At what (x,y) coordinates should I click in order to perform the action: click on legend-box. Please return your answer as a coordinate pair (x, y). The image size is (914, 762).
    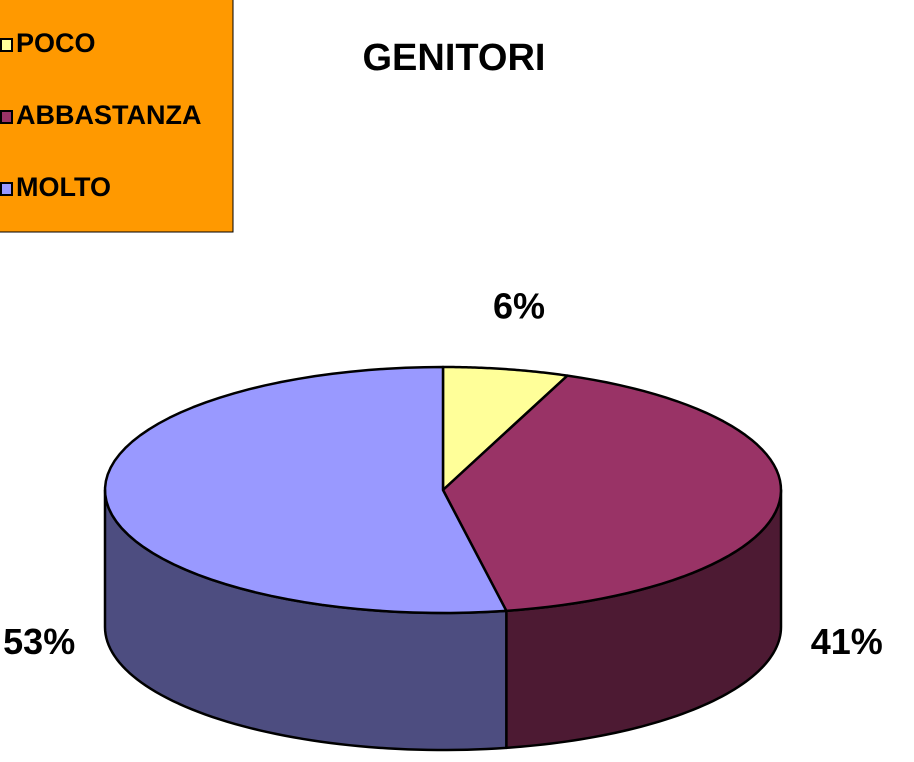
    Looking at the image, I should click on (117, 116).